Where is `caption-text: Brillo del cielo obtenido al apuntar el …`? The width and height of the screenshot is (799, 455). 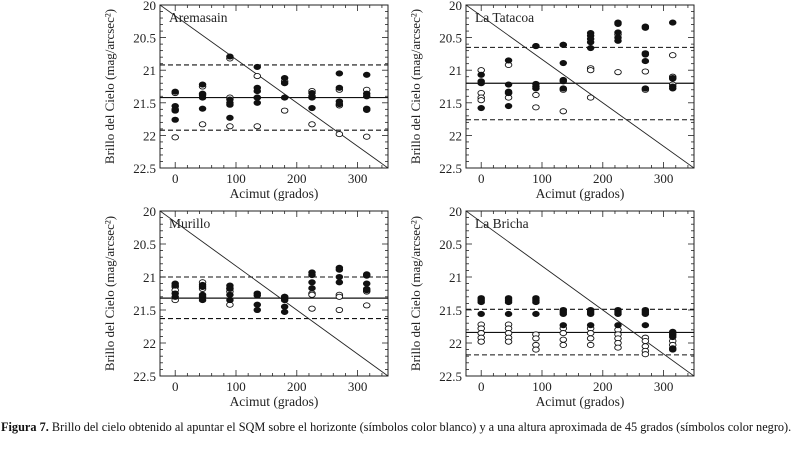 caption-text: Brillo del cielo obtenido al apuntar el … is located at coordinates (420, 427).